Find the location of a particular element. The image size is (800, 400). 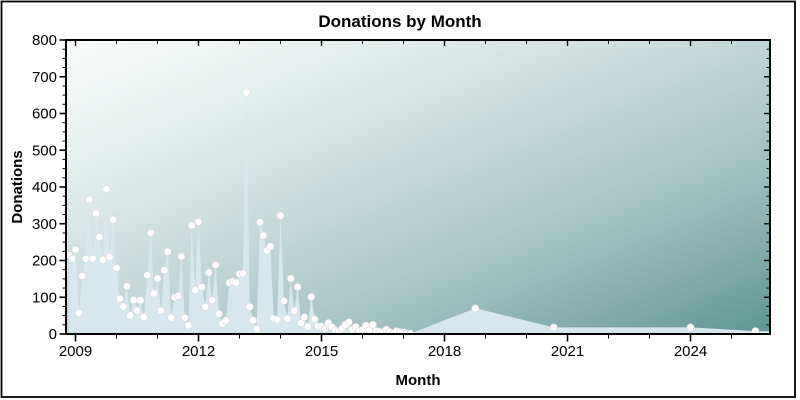

y-tick-label: 100 is located at coordinates (44, 297).